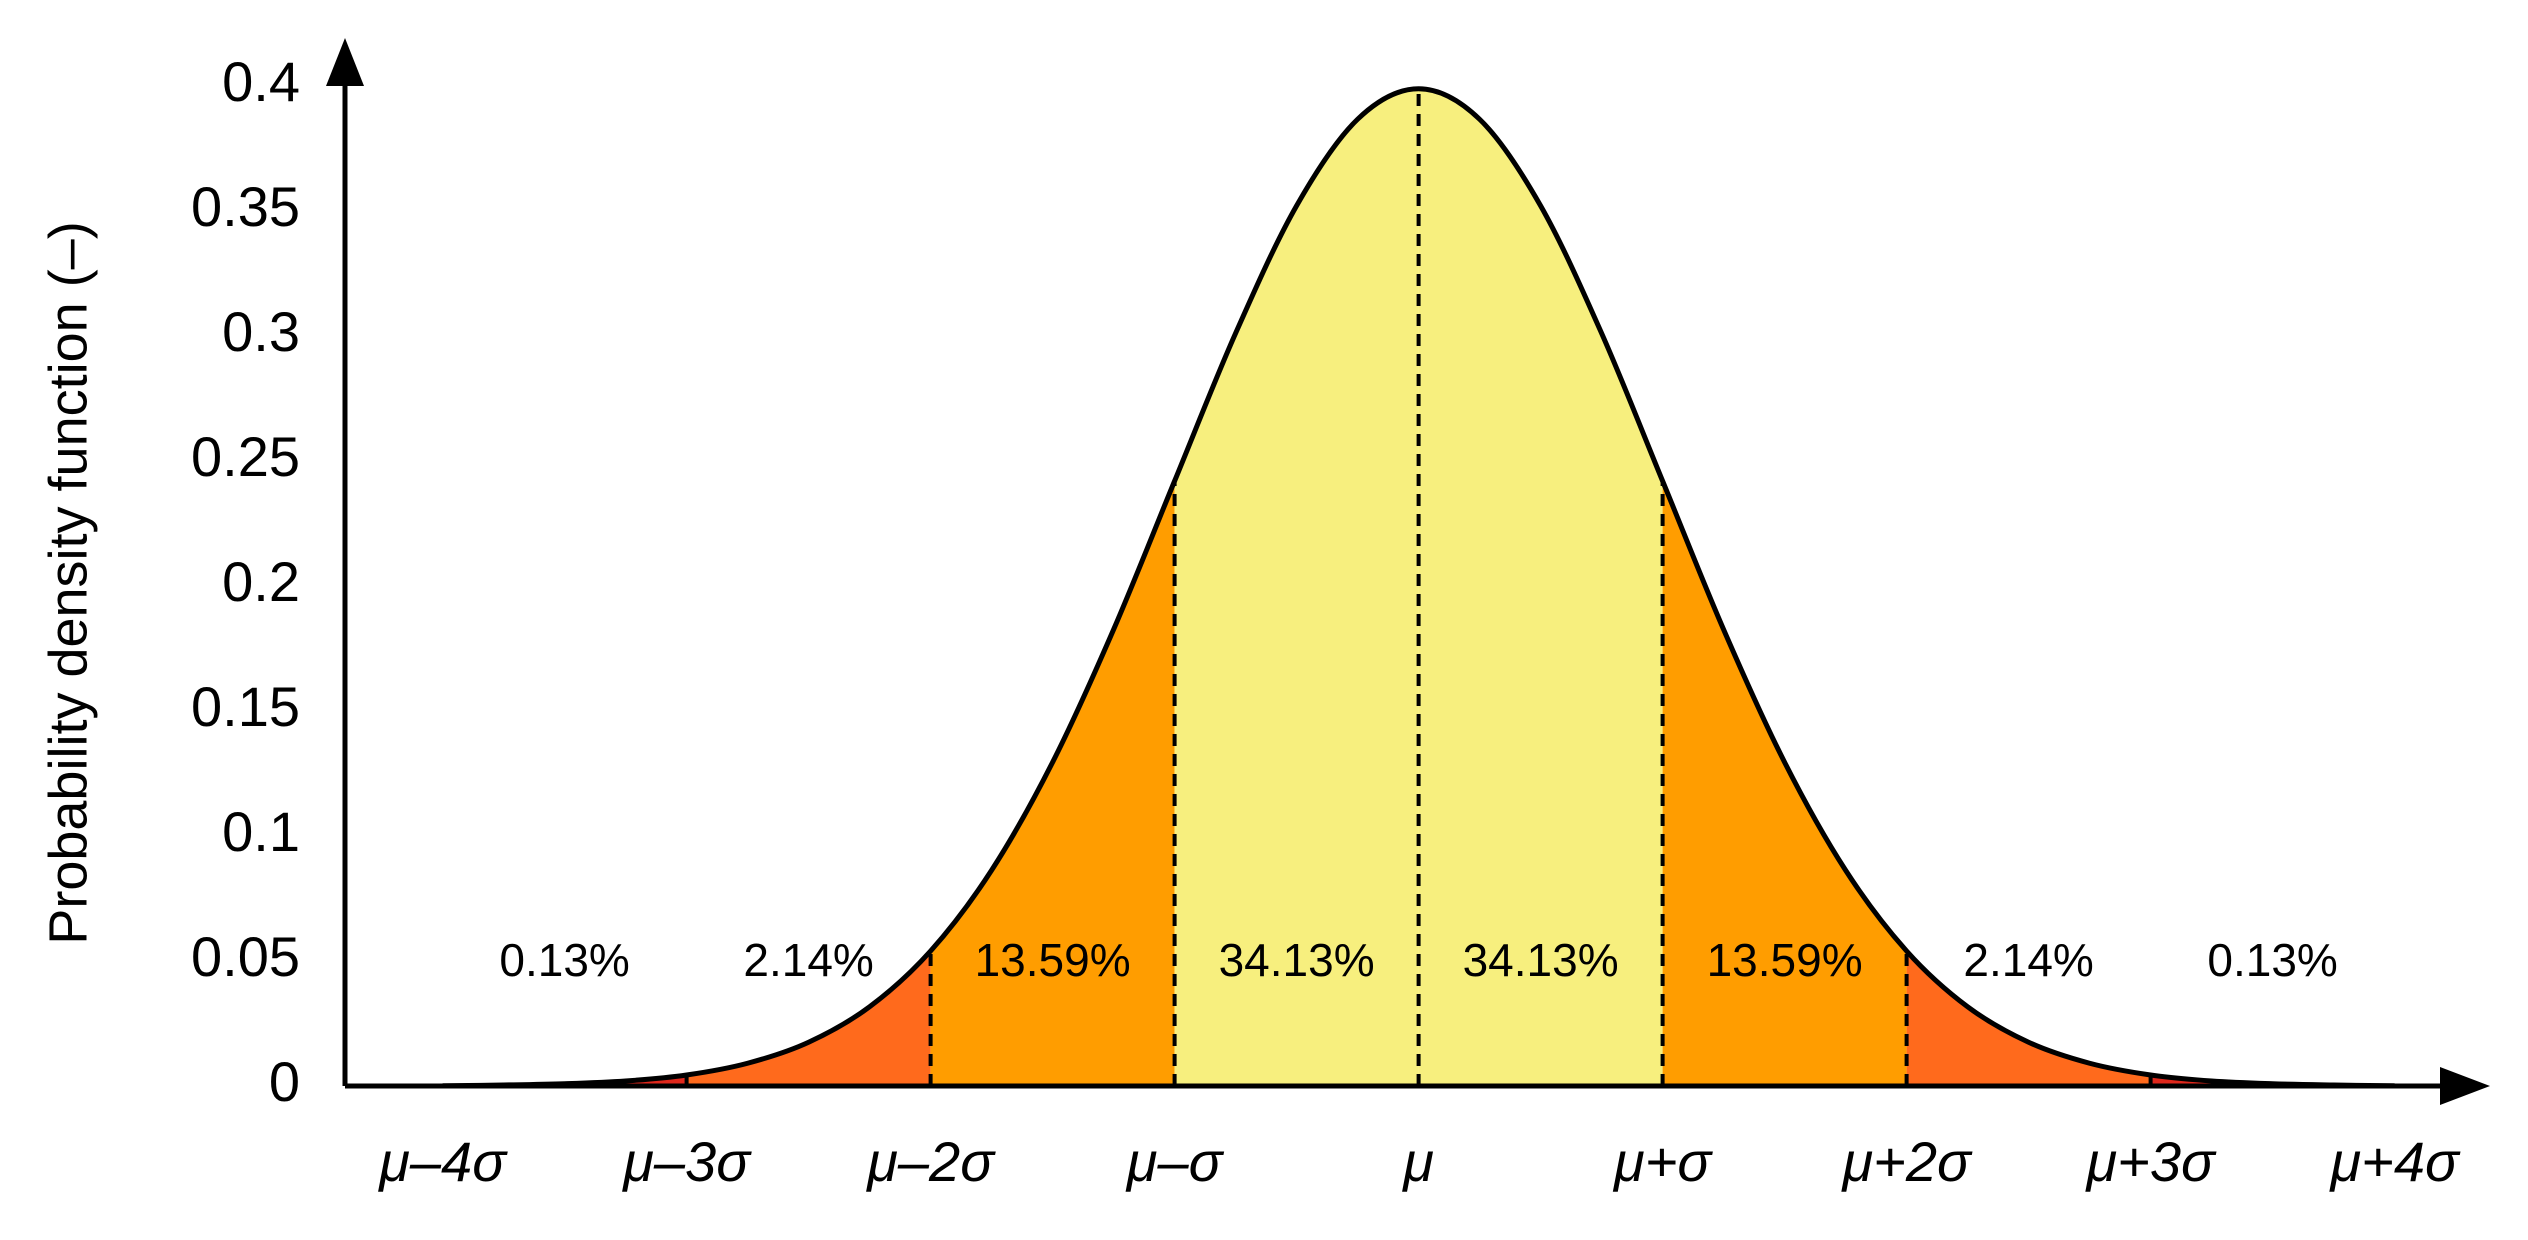 This screenshot has width=2528, height=1240. What do you see at coordinates (245, 956) in the screenshot?
I see `y-tick-label: 0.05` at bounding box center [245, 956].